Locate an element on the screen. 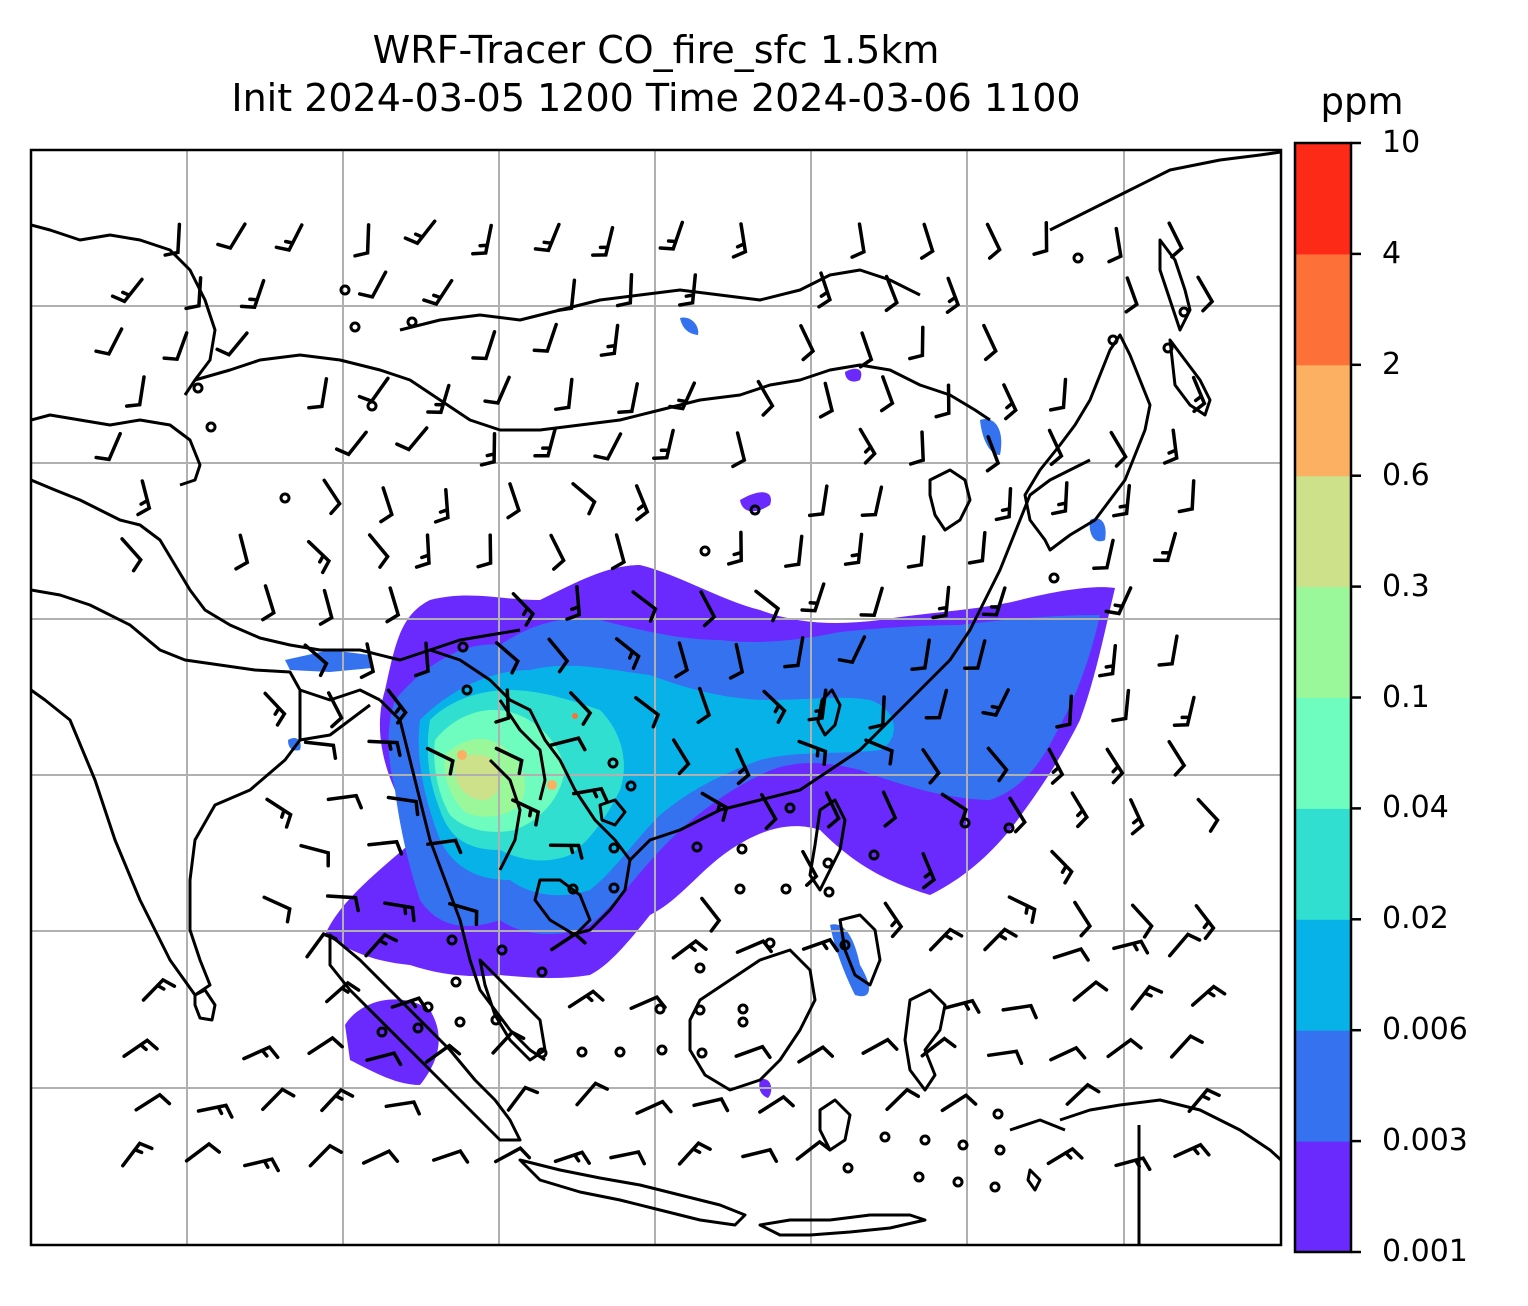 Image resolution: width=1528 pixels, height=1306 pixels. colorbar-tick-label: 10 is located at coordinates (1401, 142).